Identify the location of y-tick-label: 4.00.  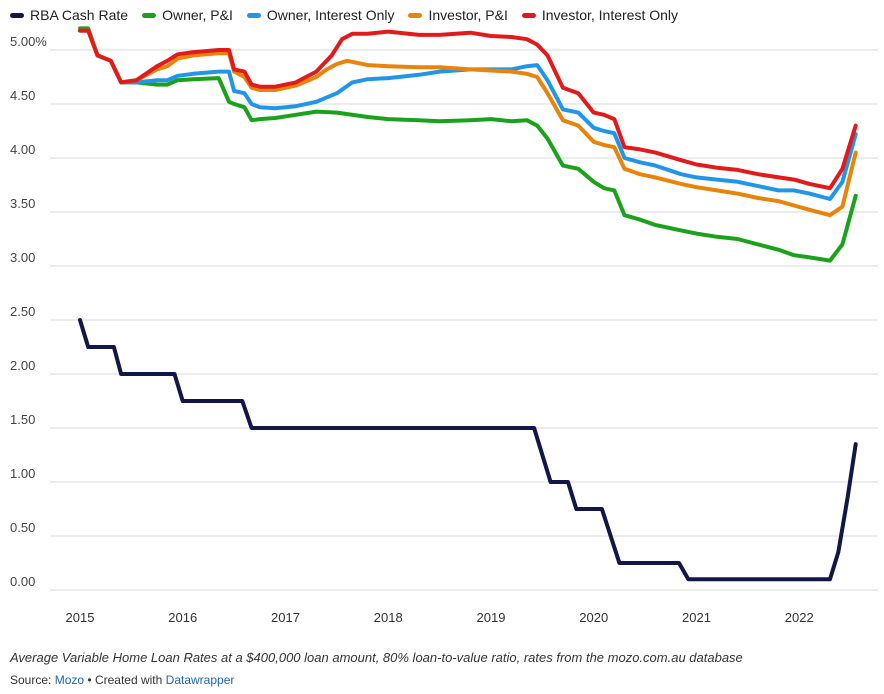
(22, 149).